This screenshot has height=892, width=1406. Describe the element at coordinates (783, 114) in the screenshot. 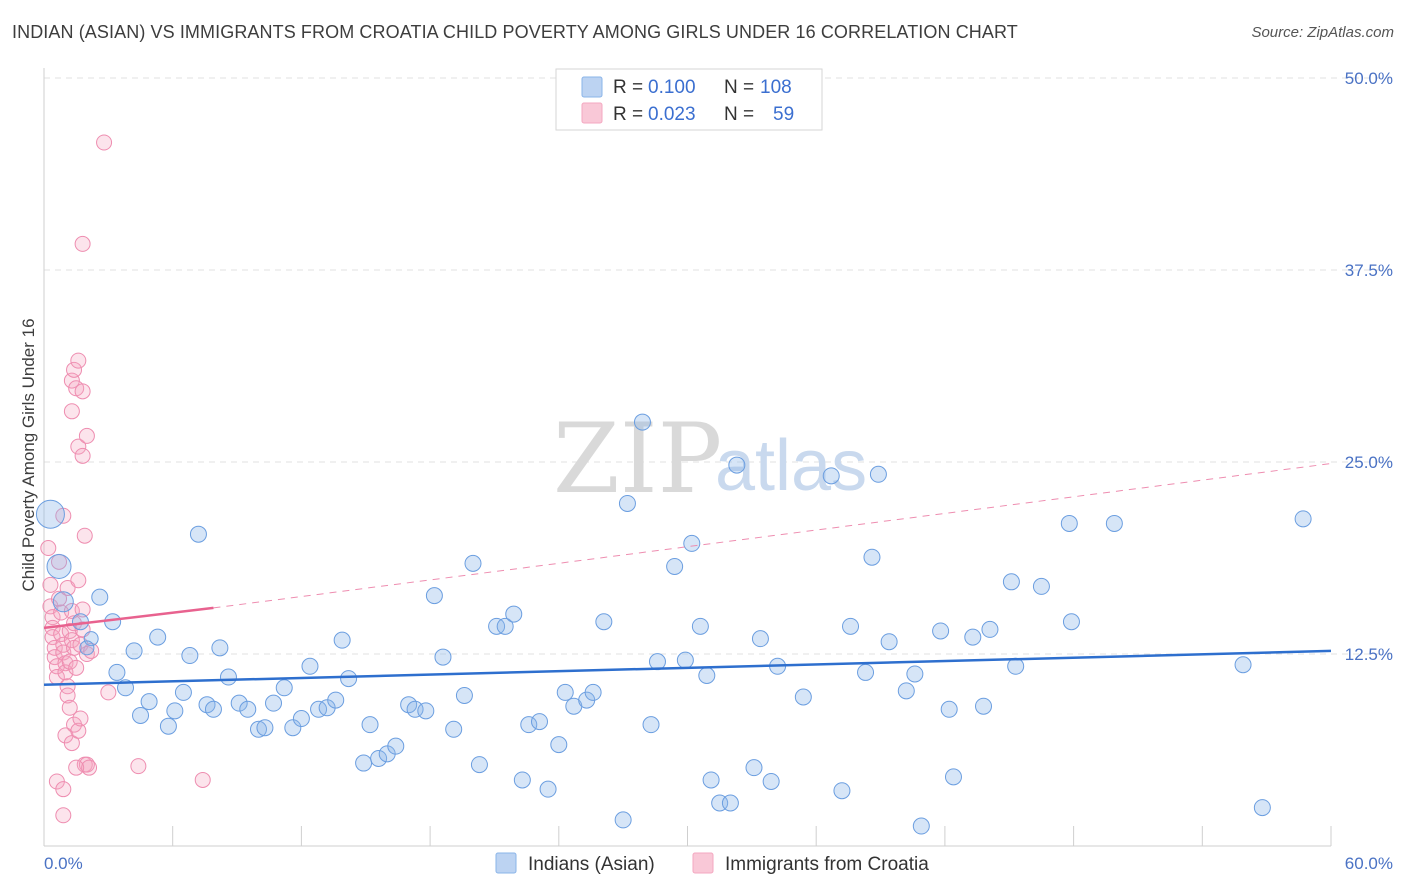

I see `legend-n-value-2: 59` at that location.